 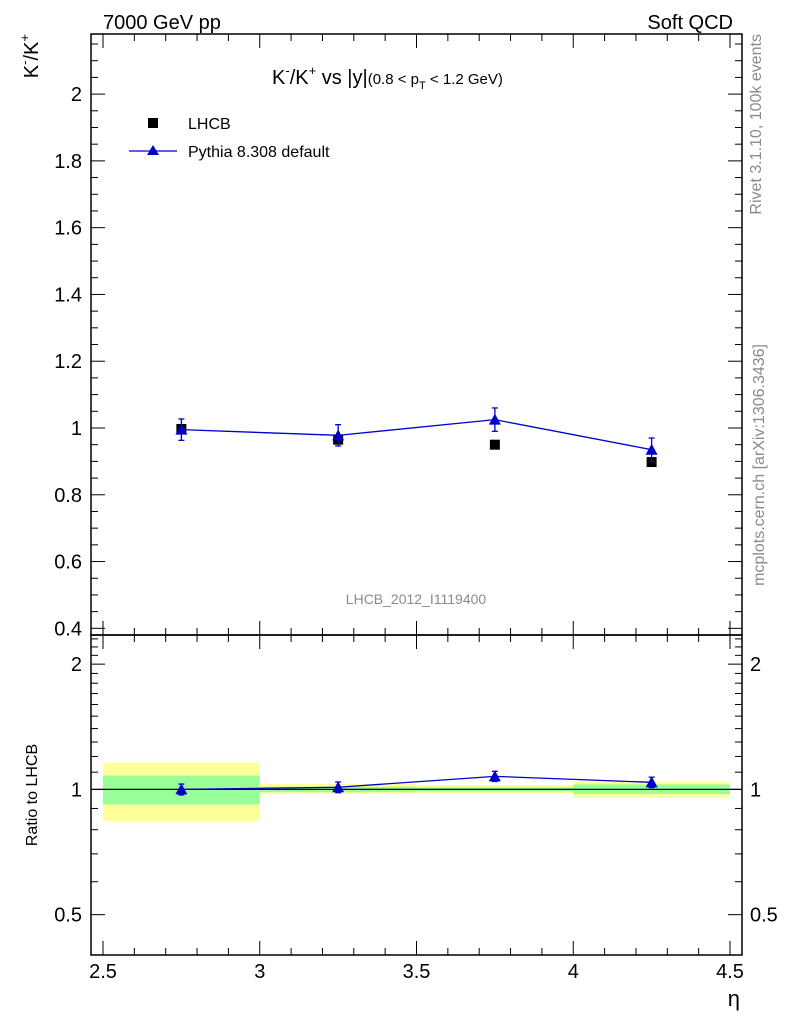 What do you see at coordinates (103, 972) in the screenshot?
I see `x-tick-label: 2.5` at bounding box center [103, 972].